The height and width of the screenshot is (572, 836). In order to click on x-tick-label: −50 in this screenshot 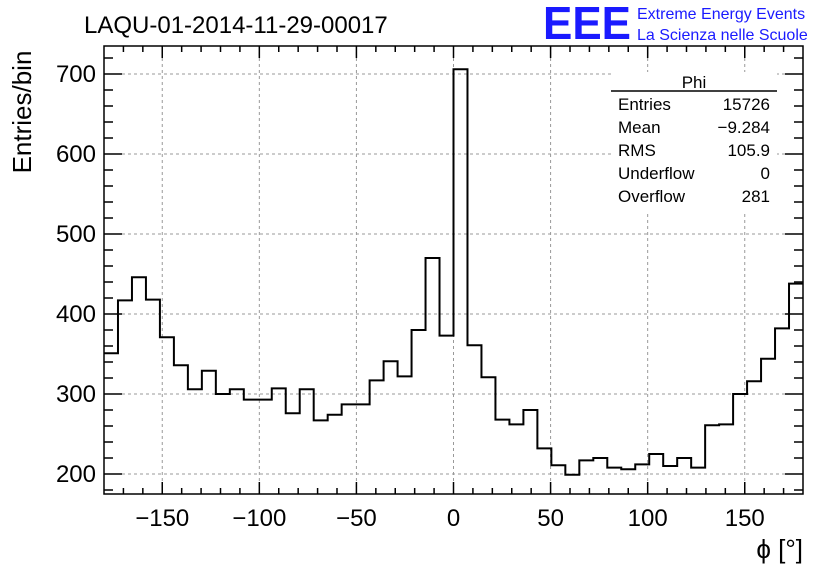, I will do `click(356, 518)`.